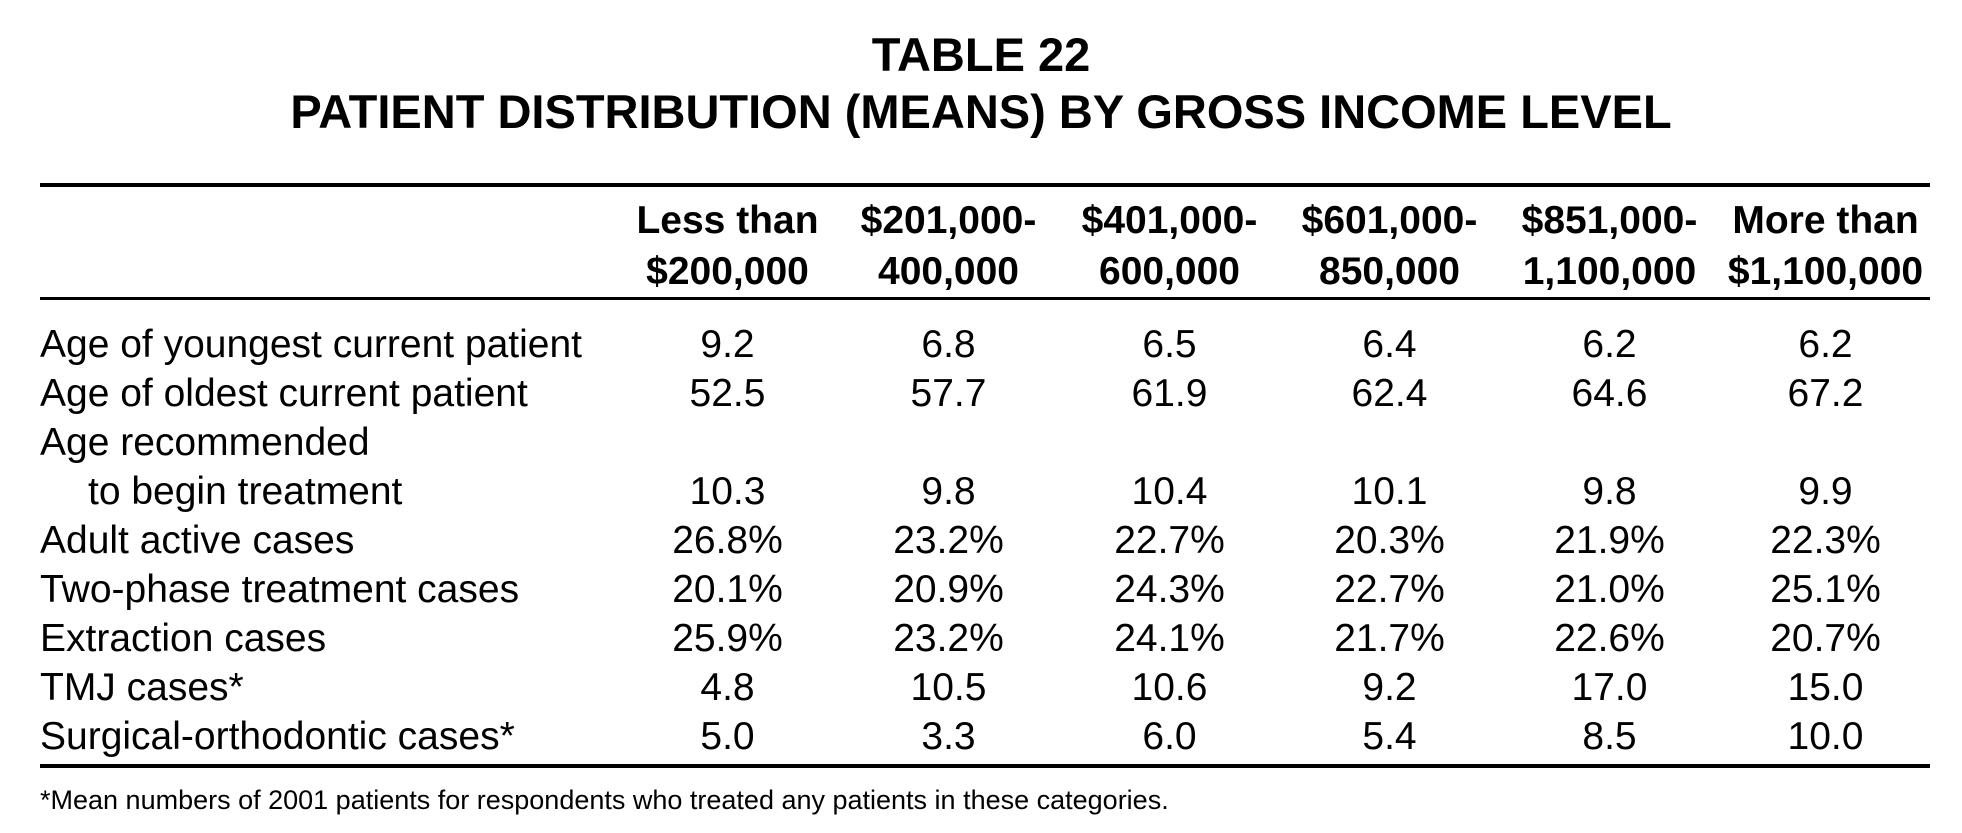 The height and width of the screenshot is (833, 1962). Describe the element at coordinates (985, 298) in the screenshot. I see `header-rule` at that location.